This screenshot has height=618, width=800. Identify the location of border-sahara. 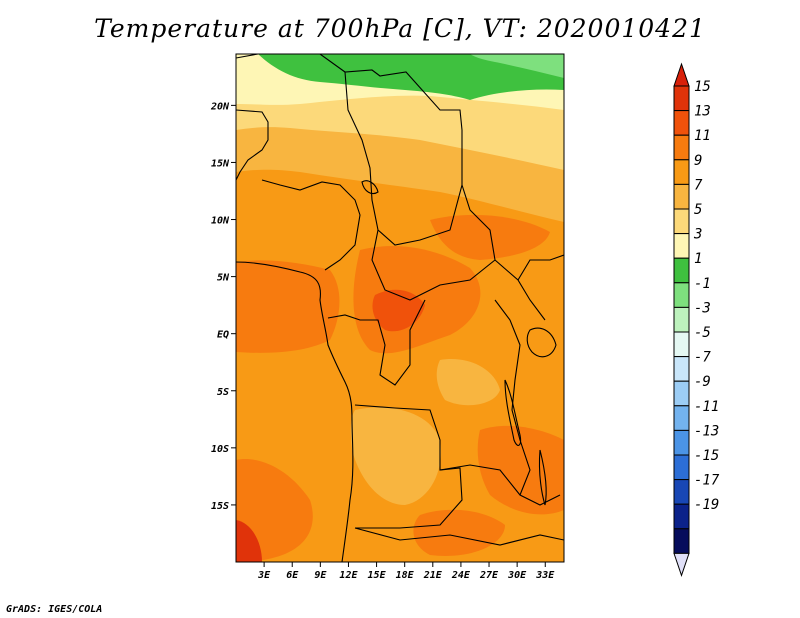
(349, 119).